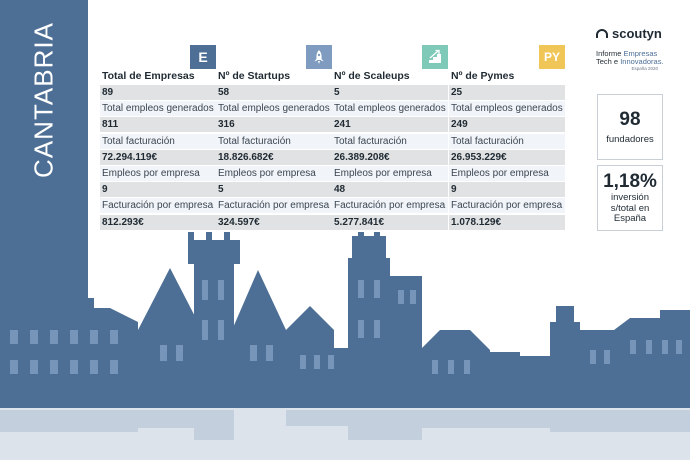  What do you see at coordinates (630, 182) in the screenshot?
I see `investment-value: 1,18%` at bounding box center [630, 182].